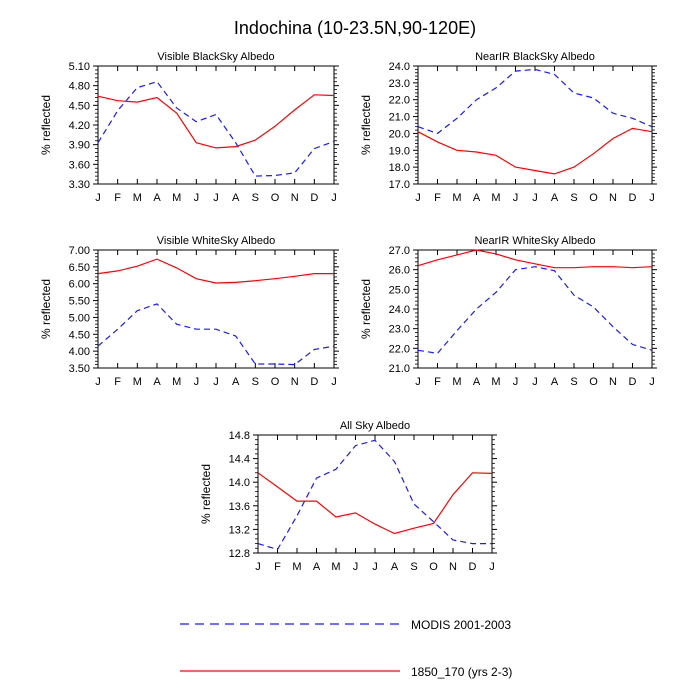 This screenshot has height=700, width=700. Describe the element at coordinates (399, 118) in the screenshot. I see `y-tick-label: 21.0` at that location.